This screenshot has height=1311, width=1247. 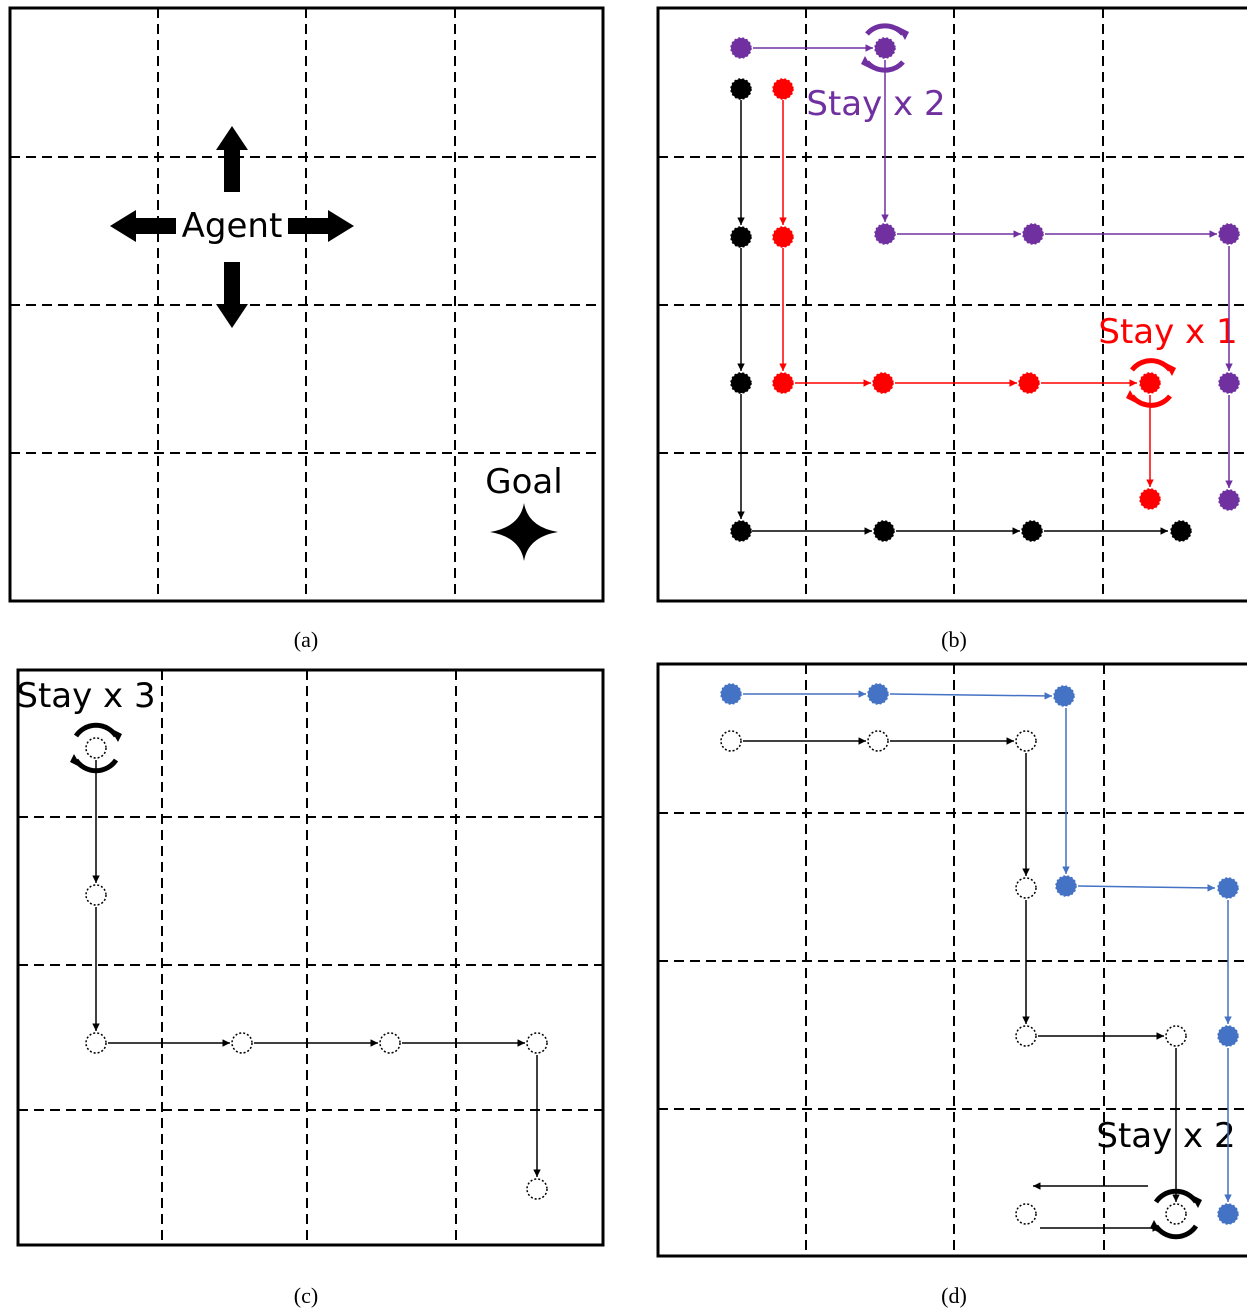 I want to click on agent-label: Agent, so click(x=232, y=226).